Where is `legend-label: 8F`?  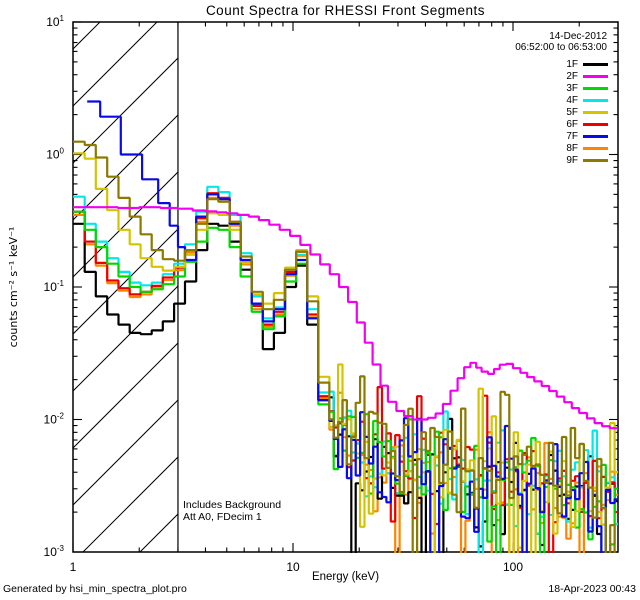 legend-label: 8F is located at coordinates (572, 148).